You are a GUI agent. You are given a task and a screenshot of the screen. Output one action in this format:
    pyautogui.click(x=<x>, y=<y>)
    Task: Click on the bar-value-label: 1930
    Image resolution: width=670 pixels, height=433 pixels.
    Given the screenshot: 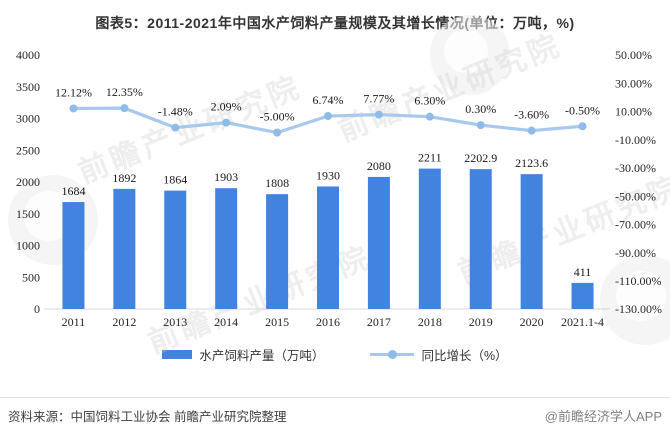 What is the action you would take?
    pyautogui.click(x=328, y=175)
    